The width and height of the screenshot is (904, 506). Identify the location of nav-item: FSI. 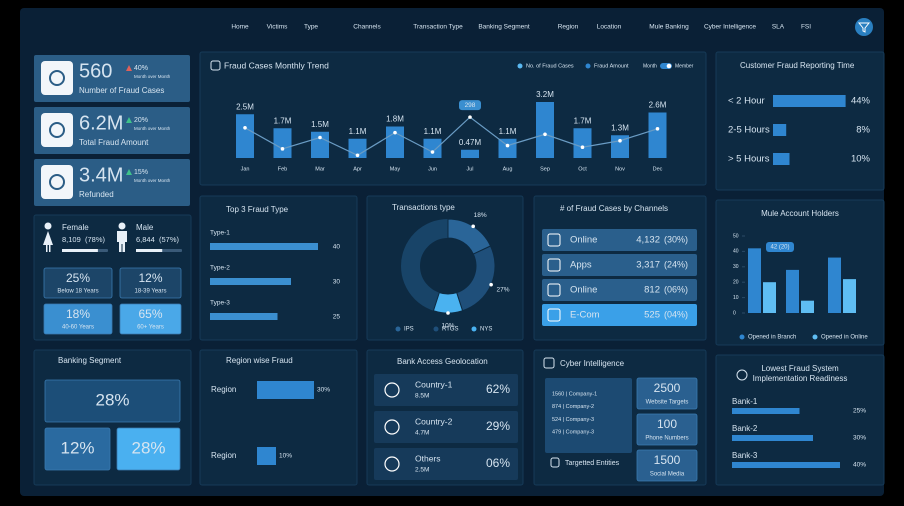
(806, 27).